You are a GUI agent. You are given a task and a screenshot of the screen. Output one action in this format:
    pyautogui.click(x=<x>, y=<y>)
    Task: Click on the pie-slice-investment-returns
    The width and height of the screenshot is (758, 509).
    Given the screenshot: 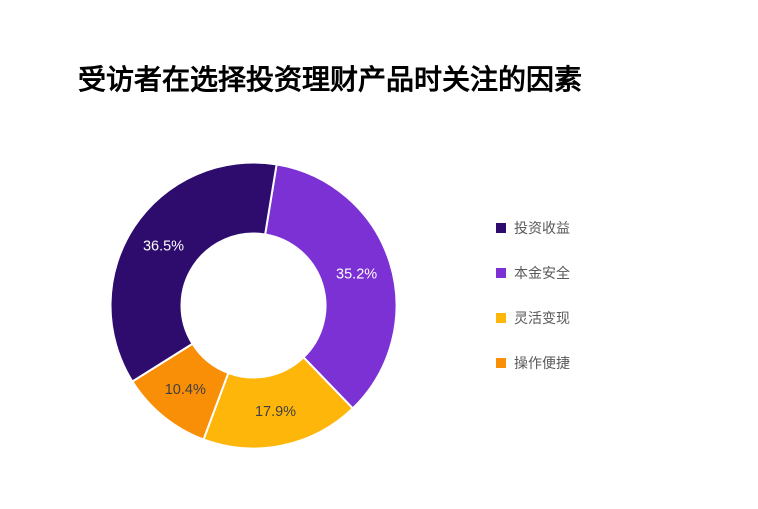 What is the action you would take?
    pyautogui.click(x=193, y=272)
    